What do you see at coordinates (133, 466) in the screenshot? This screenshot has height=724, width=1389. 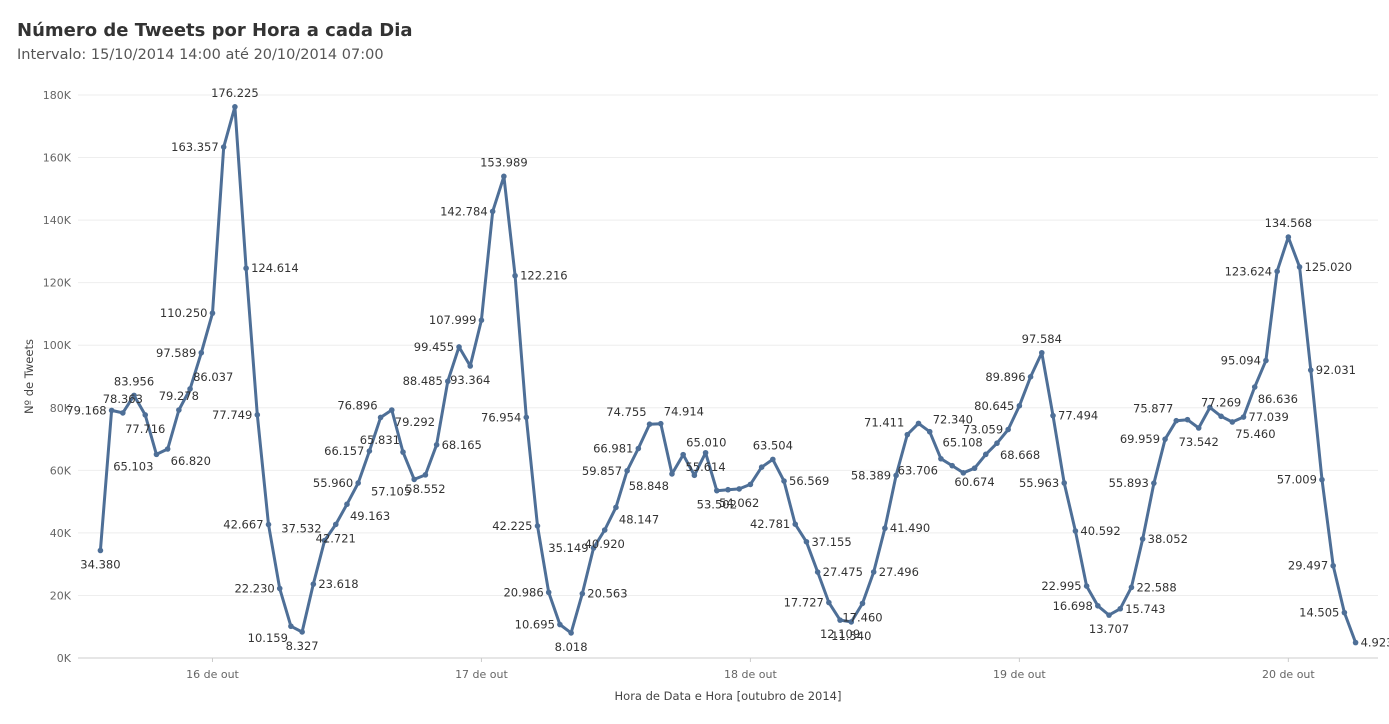 I see `data-label: 65.103` at bounding box center [133, 466].